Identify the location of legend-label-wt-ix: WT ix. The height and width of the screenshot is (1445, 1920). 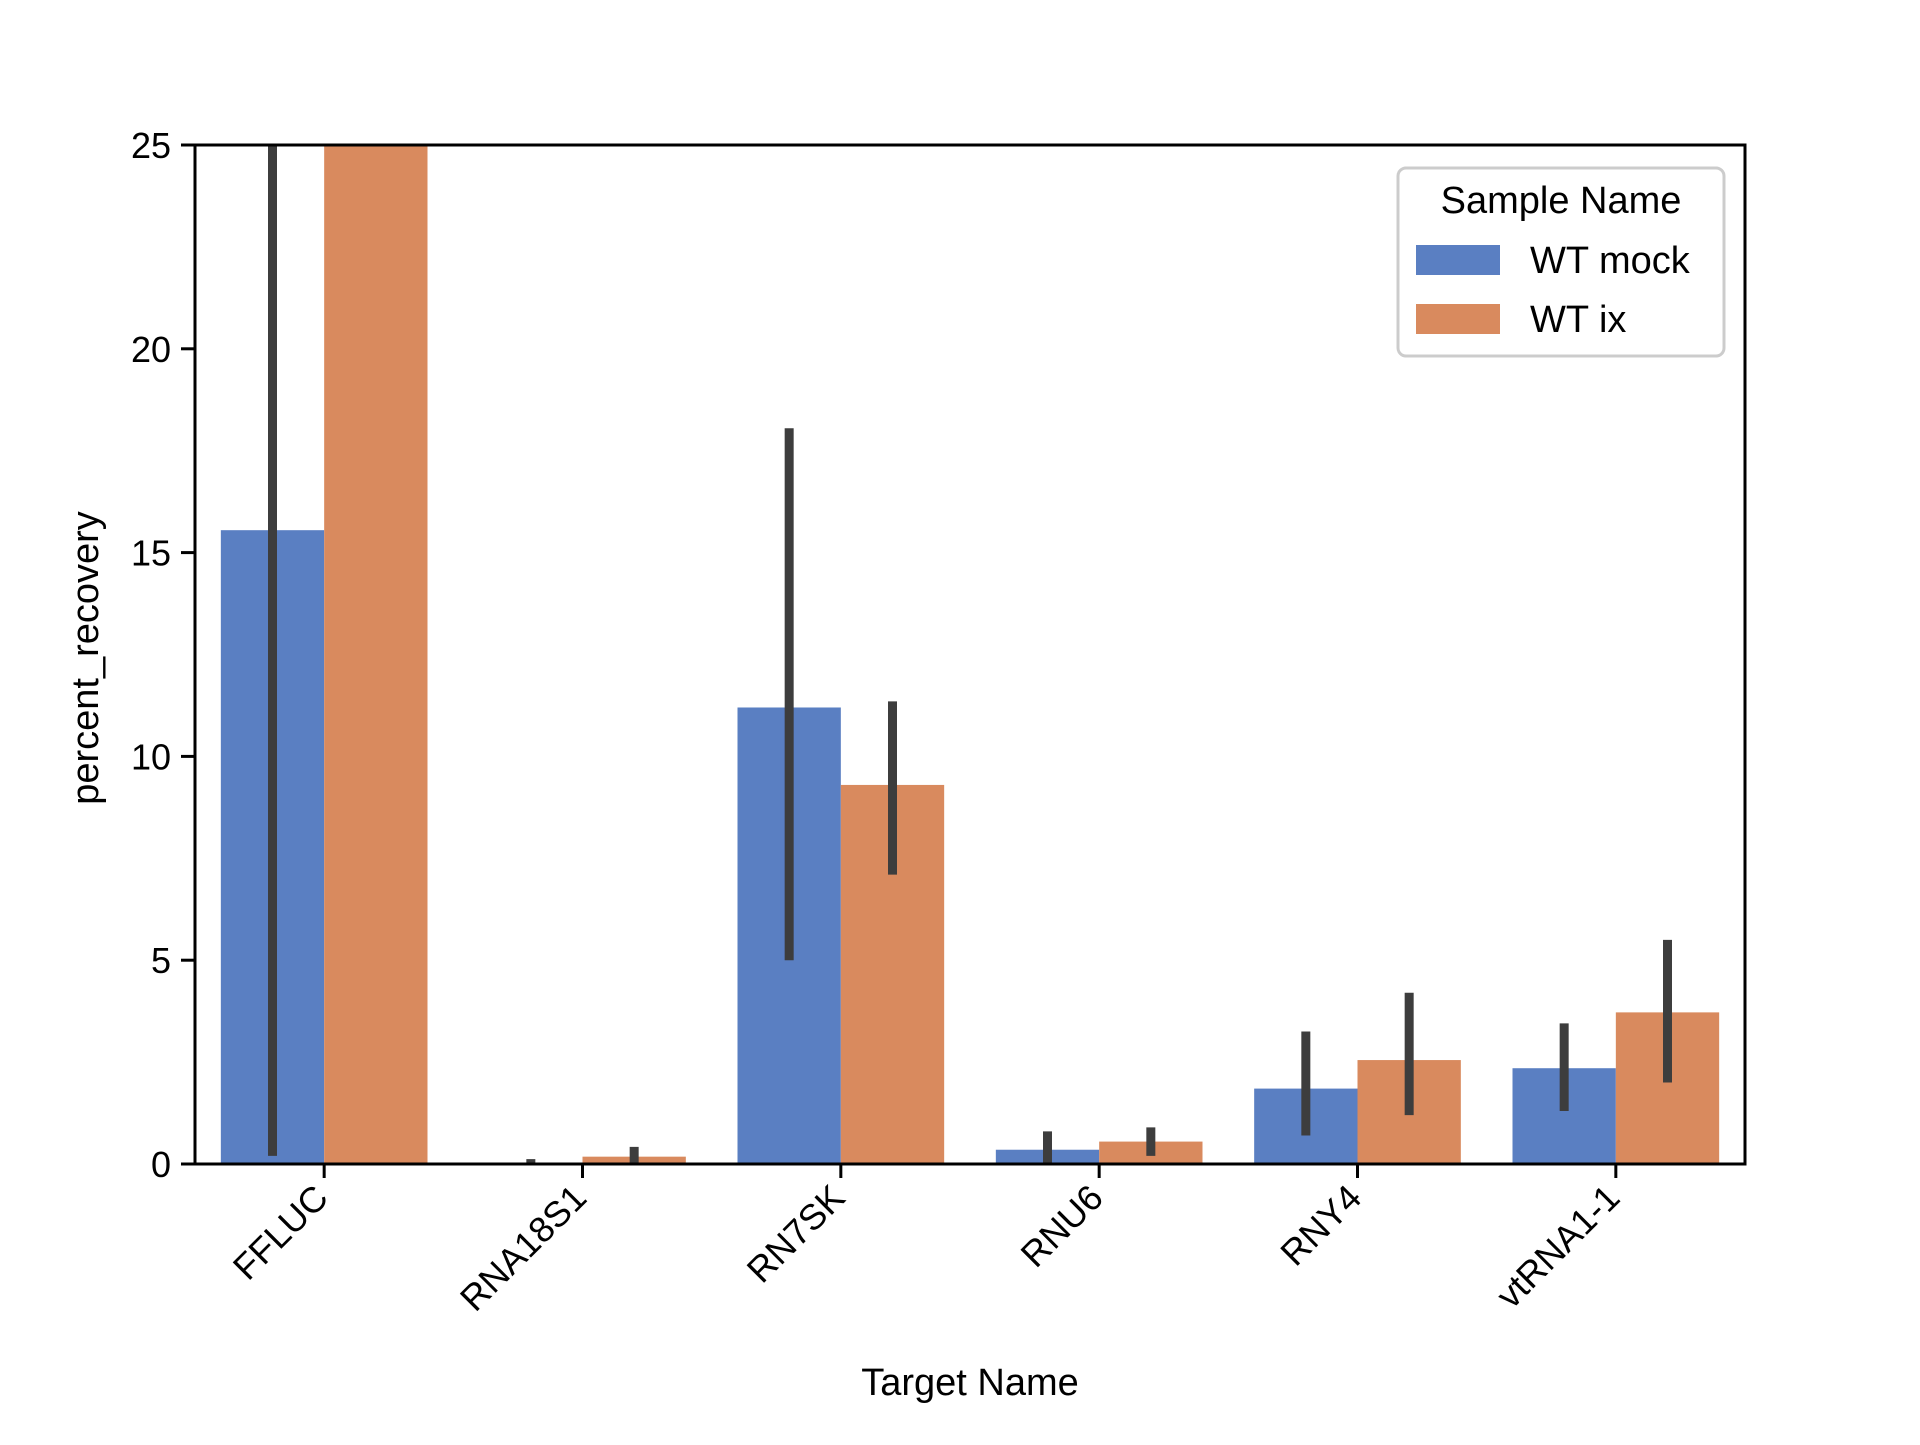
(1578, 320).